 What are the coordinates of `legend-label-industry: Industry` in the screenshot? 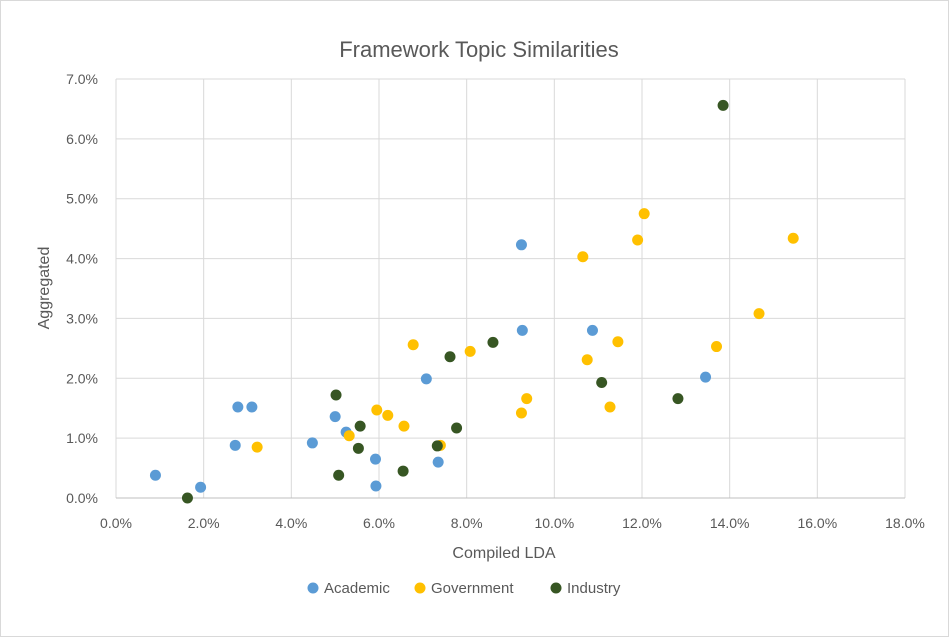 It's located at (594, 588).